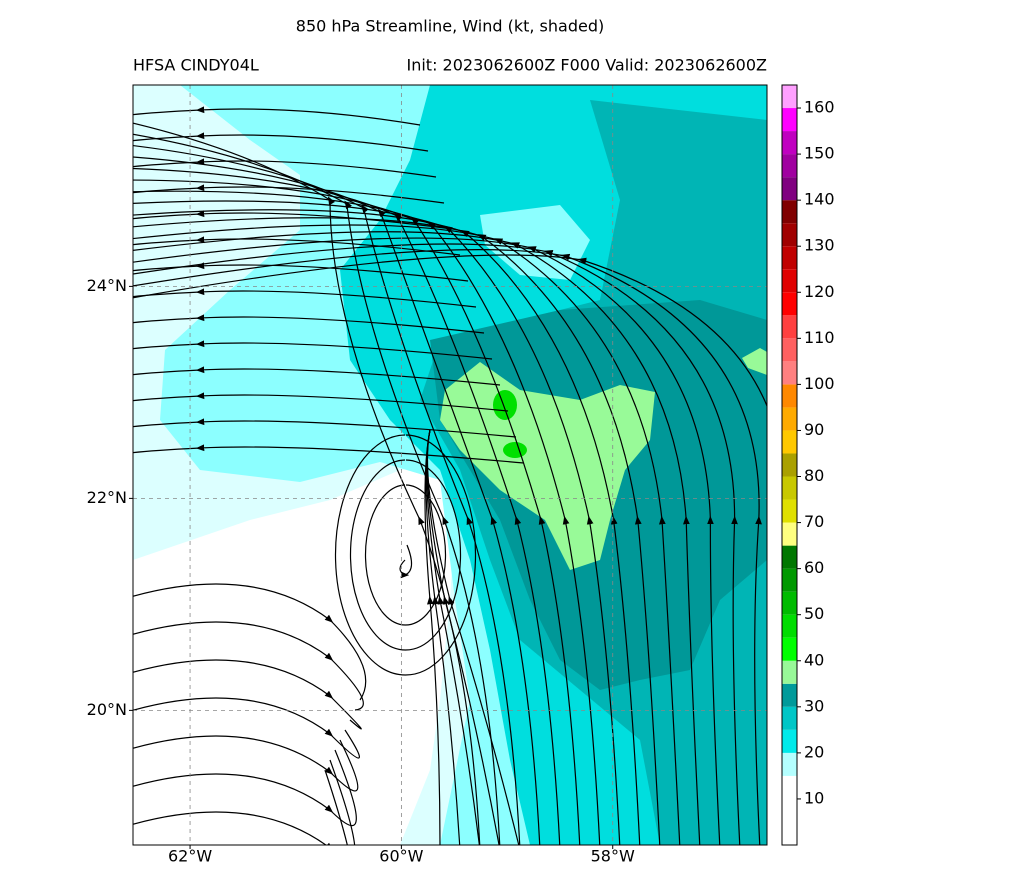 This screenshot has height=869, width=1013. I want to click on colorbar-tick-label: 70, so click(814, 521).